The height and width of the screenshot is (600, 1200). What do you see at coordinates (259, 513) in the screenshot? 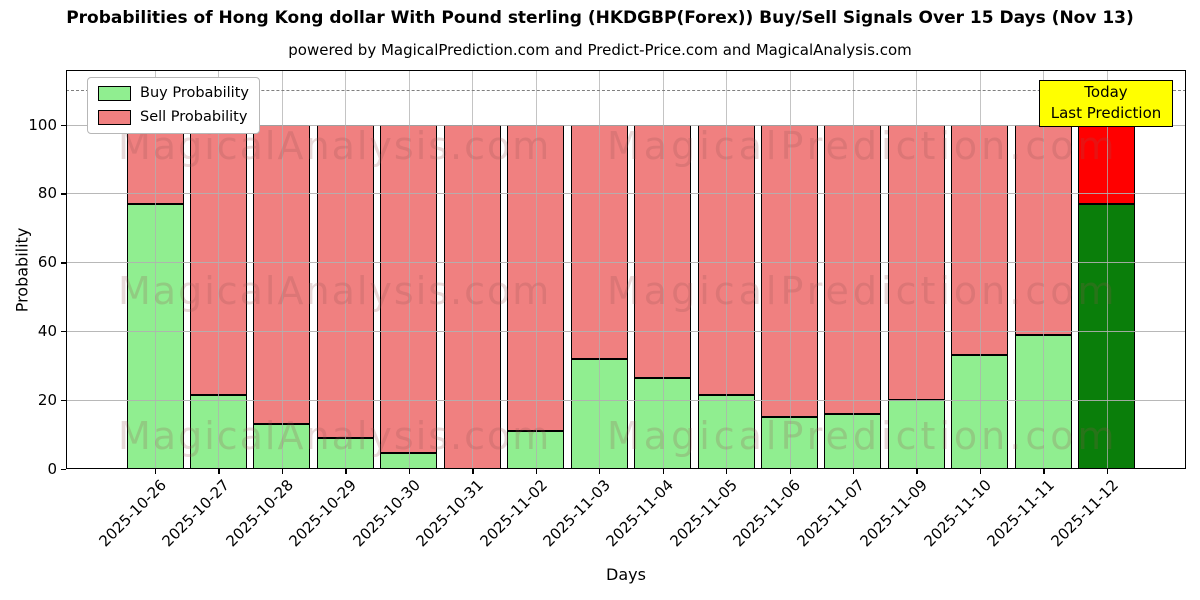
I see `x-tick-label: 2025-10-28` at bounding box center [259, 513].